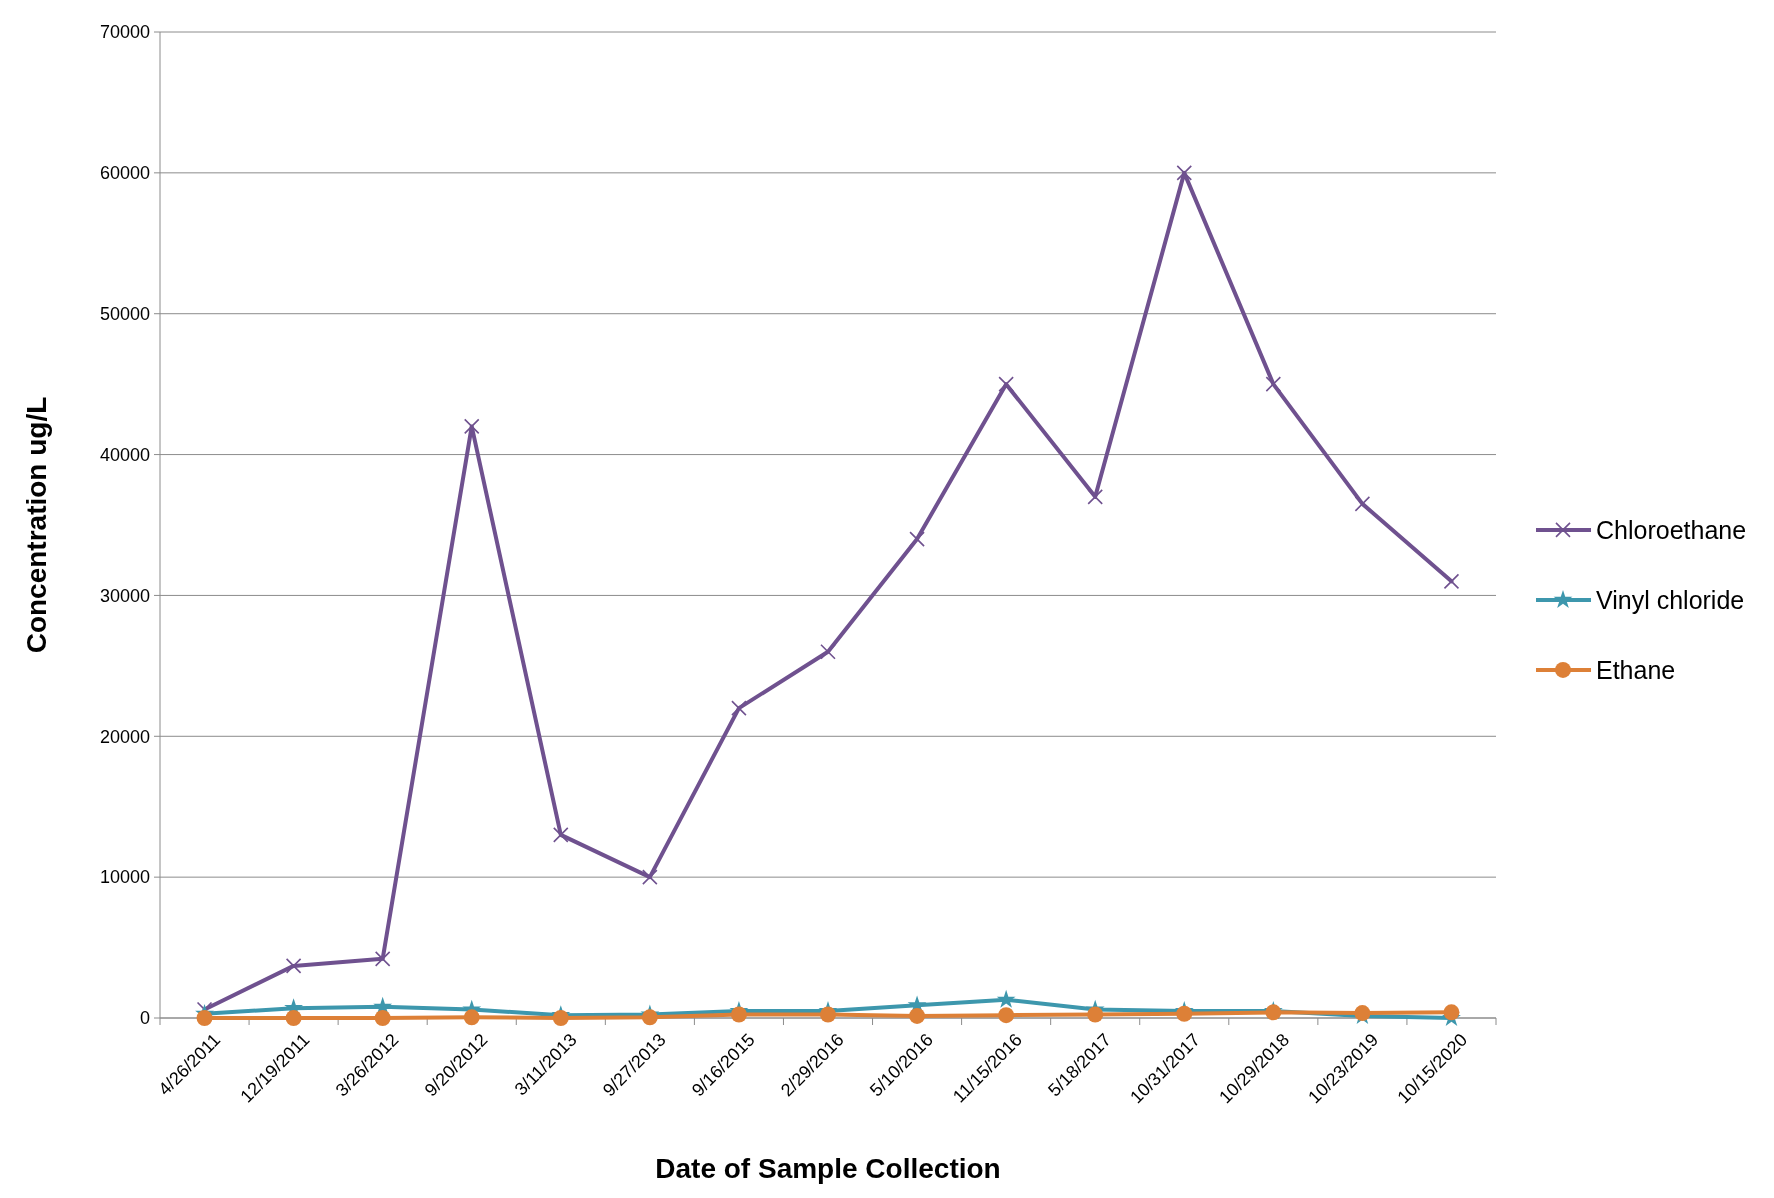 Image resolution: width=1774 pixels, height=1198 pixels. I want to click on legend-label: Ethane, so click(1636, 669).